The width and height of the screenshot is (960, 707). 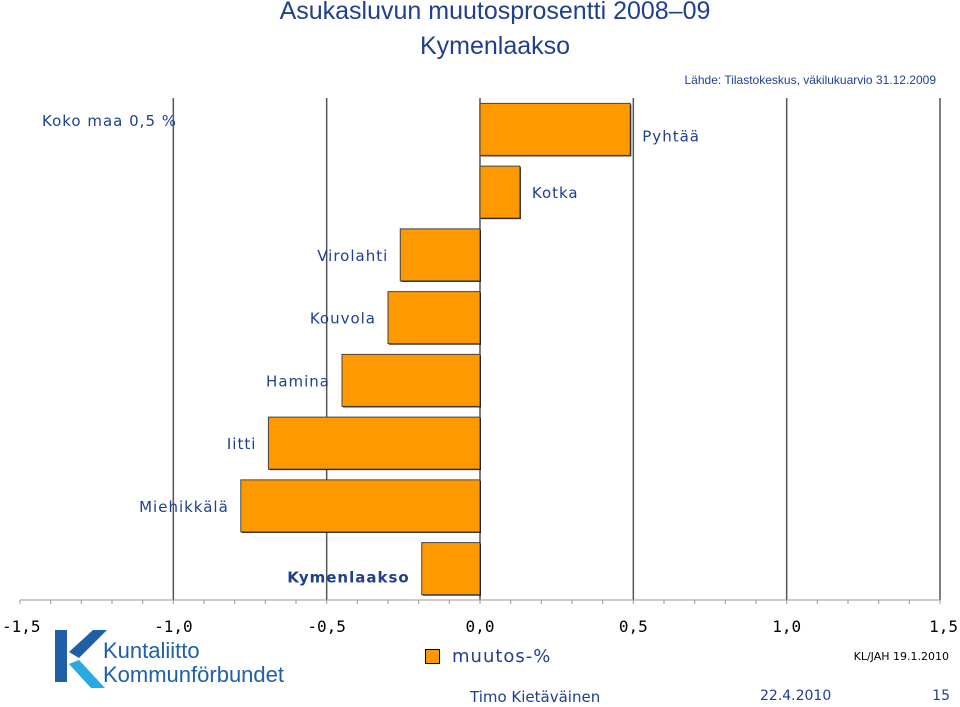 I want to click on x-tick-label-5: 1,0, so click(x=786, y=626).